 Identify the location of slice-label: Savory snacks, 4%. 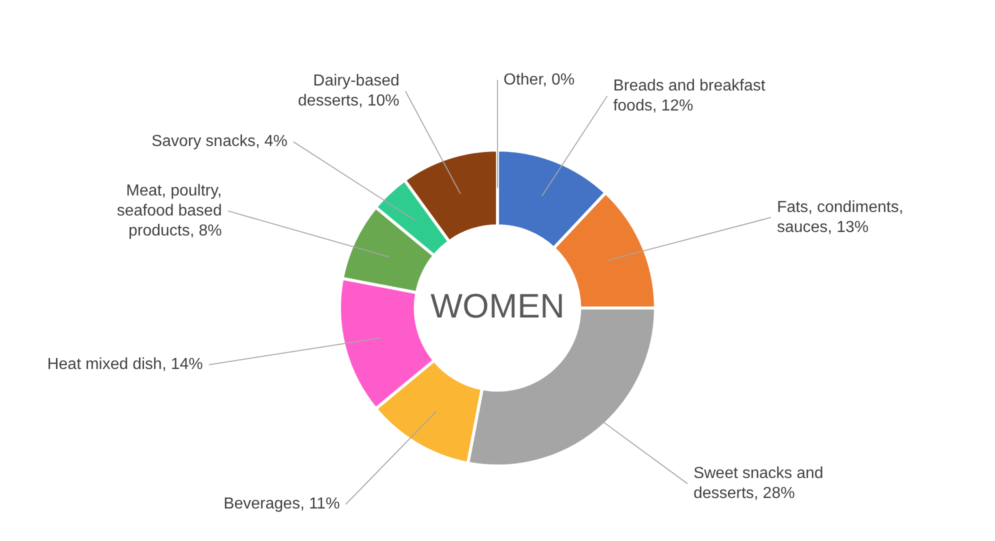
(219, 141).